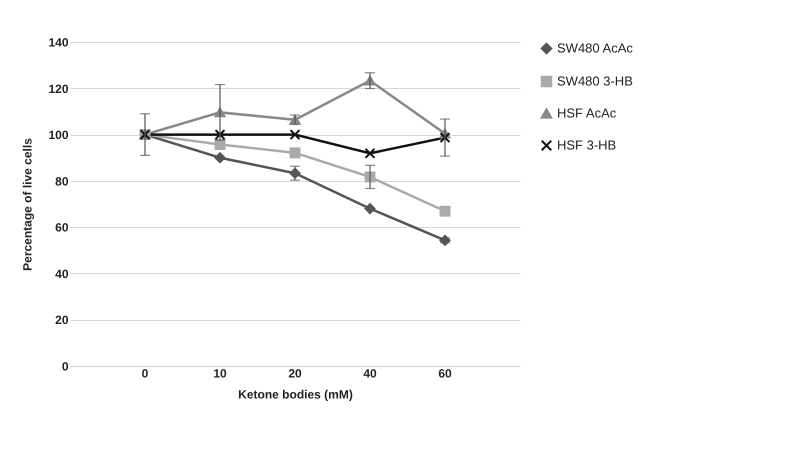 The width and height of the screenshot is (808, 457). What do you see at coordinates (62, 273) in the screenshot?
I see `y-tick-label: 40` at bounding box center [62, 273].